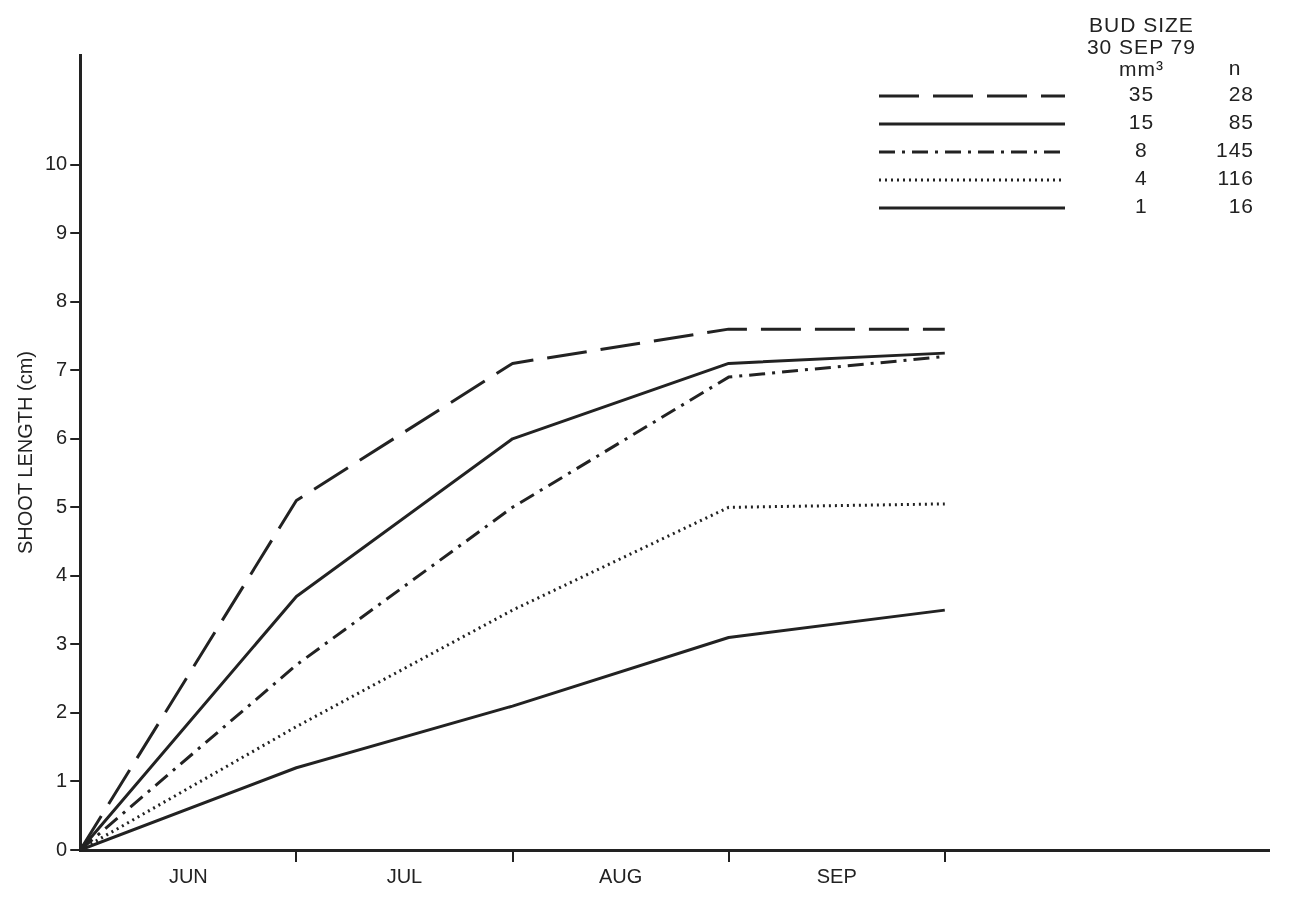 The image size is (1304, 902). What do you see at coordinates (62, 505) in the screenshot?
I see `y-tick-label: 5` at bounding box center [62, 505].